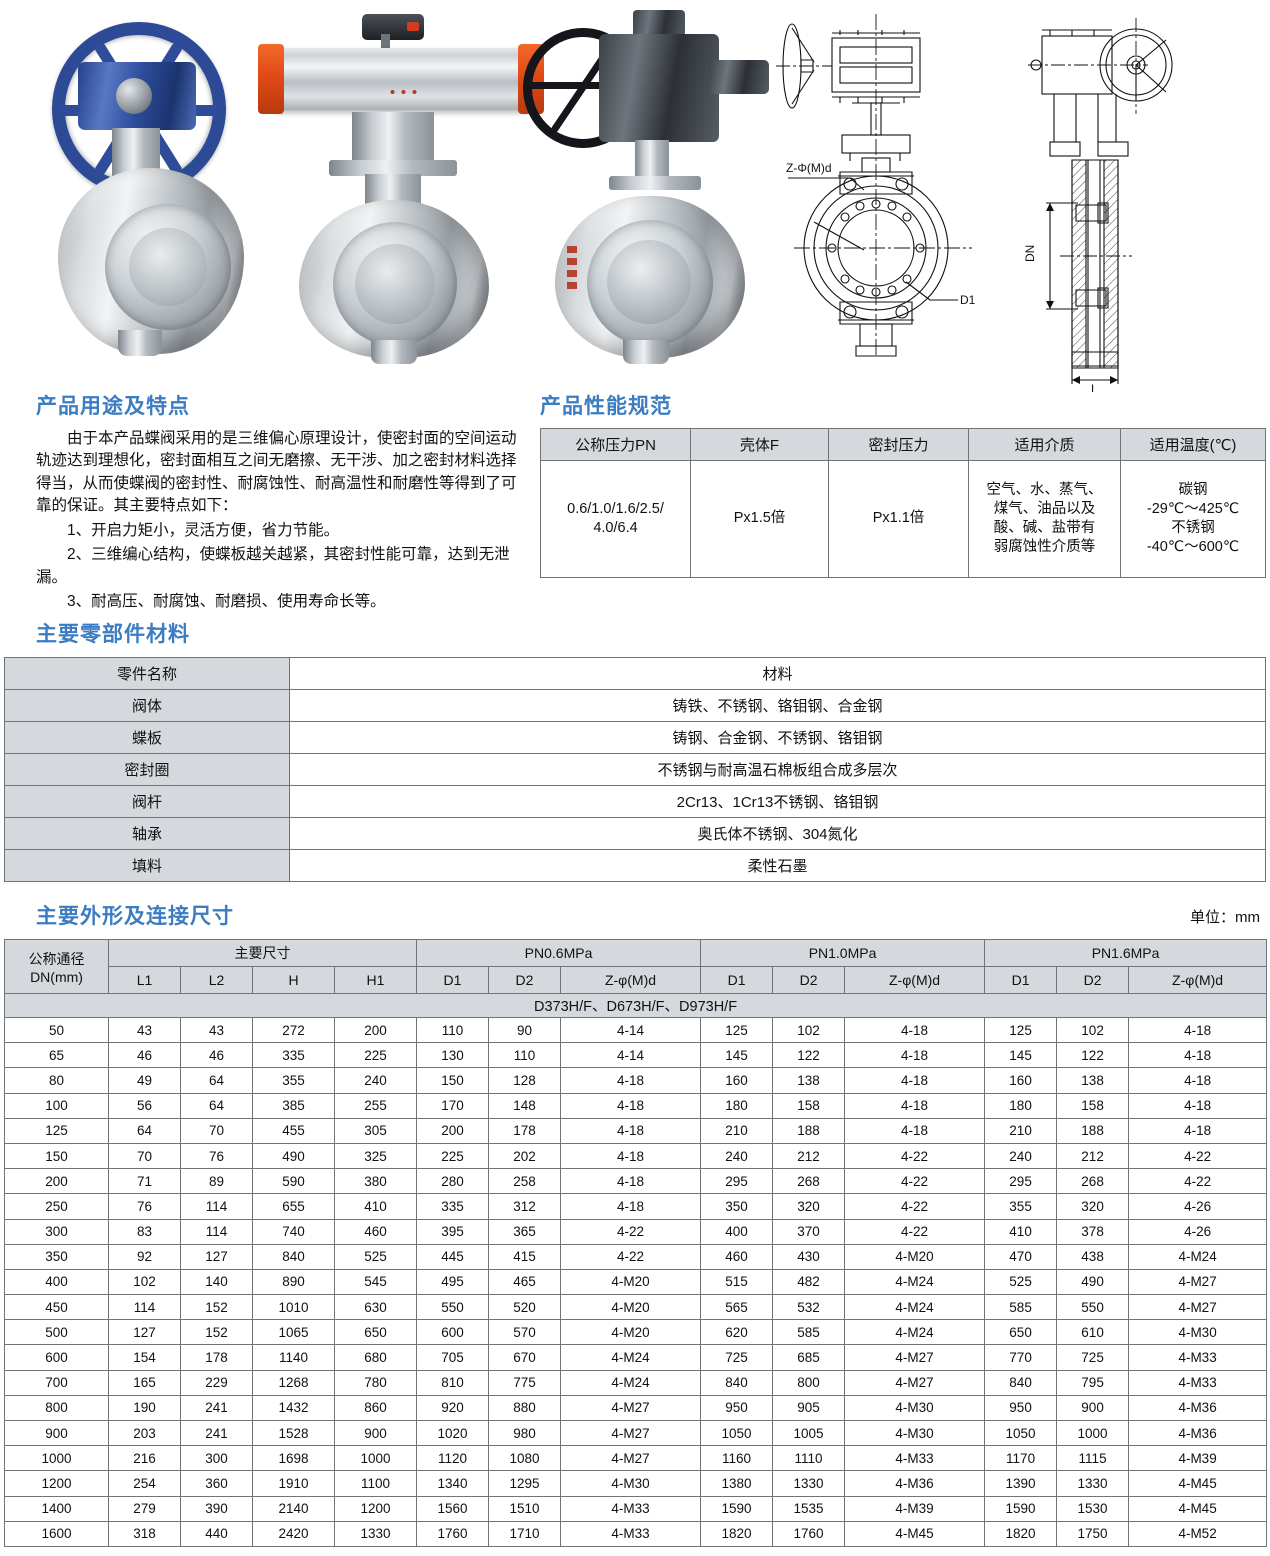 This screenshot has width=1270, height=1556. I want to click on dim-subheader-pn06-d2: D2, so click(524, 980).